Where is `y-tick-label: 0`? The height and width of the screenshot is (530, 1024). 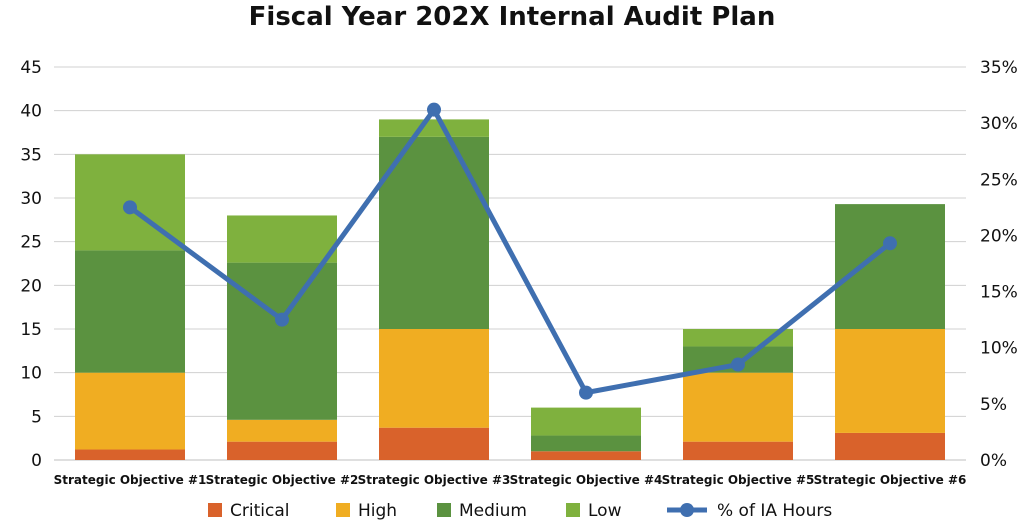
y-tick-label: 0 is located at coordinates (36, 461).